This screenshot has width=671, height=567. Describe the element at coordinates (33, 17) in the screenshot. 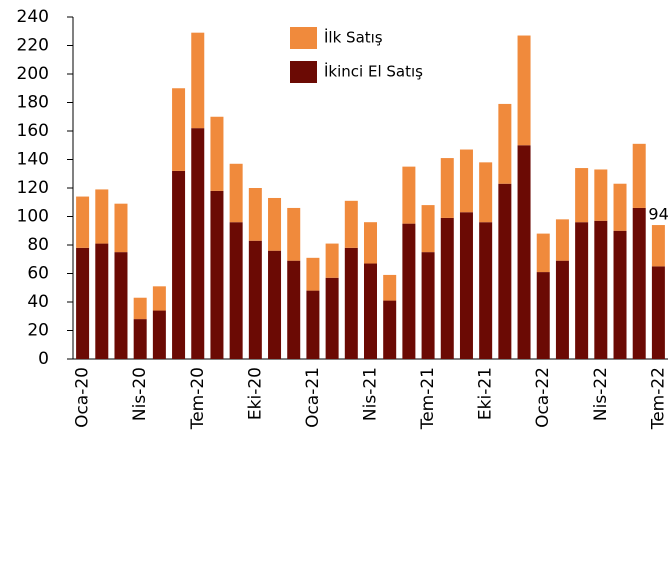

I see `y-tick-label: 240` at that location.